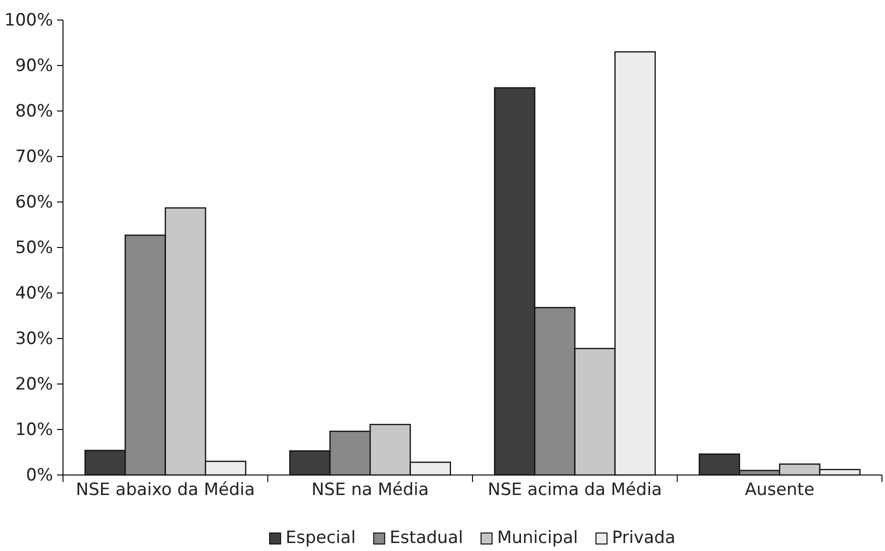 The image size is (885, 551). Describe the element at coordinates (575, 490) in the screenshot. I see `x-tick-label: NSE acima da Média` at that location.